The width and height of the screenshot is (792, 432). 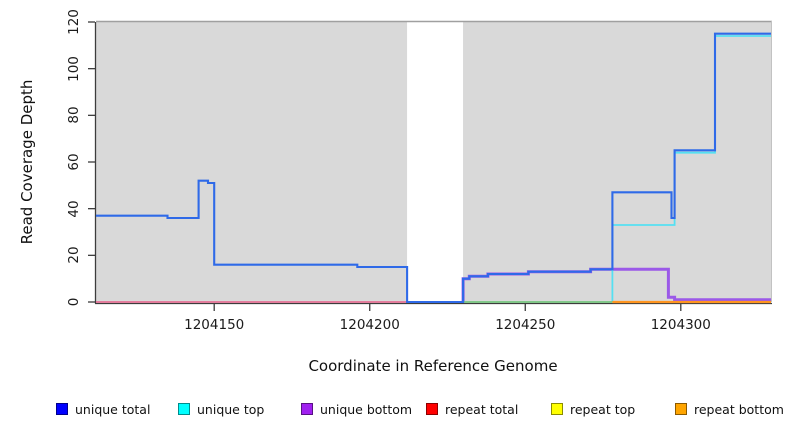 I want to click on y-tick-label-3: 60, so click(x=74, y=162).